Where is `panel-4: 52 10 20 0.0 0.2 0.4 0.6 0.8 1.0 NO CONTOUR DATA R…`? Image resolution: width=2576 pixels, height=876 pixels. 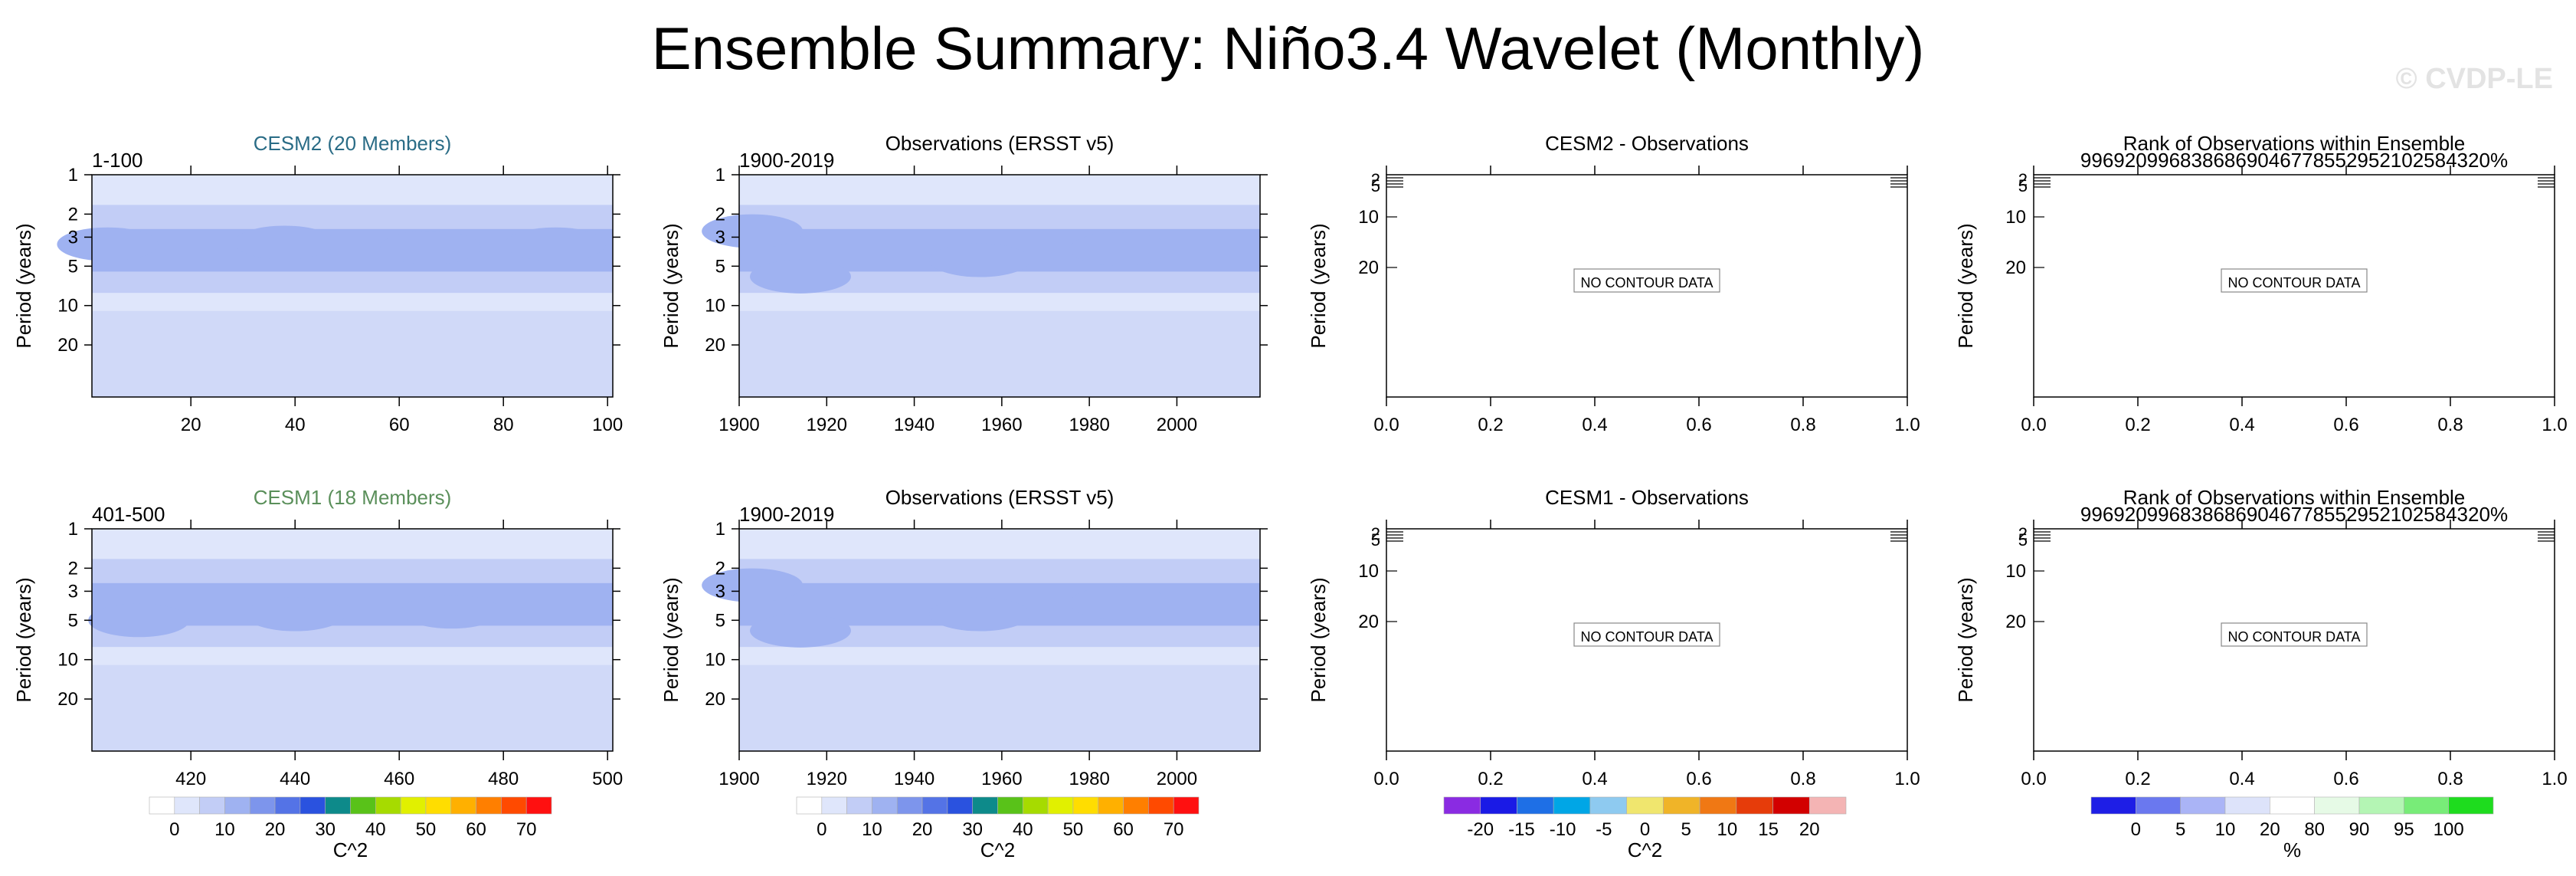 panel-4: 52 10 20 0.0 0.2 0.4 0.6 0.8 1.0 NO CONTOUR DATA R… is located at coordinates (2261, 283).